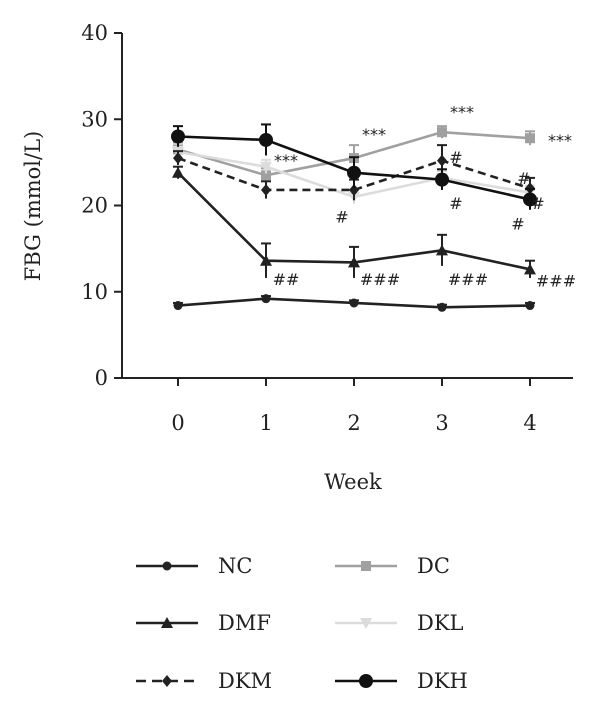 This screenshot has width=600, height=710. I want to click on y-tick-label-0: 0, so click(101, 378).